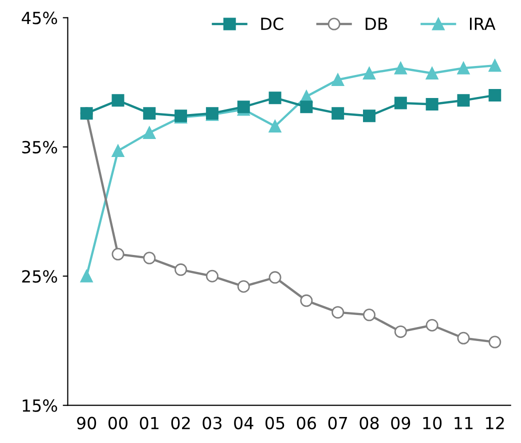 The height and width of the screenshot is (443, 521). I want to click on y-tick-label: 25%, so click(40, 276).